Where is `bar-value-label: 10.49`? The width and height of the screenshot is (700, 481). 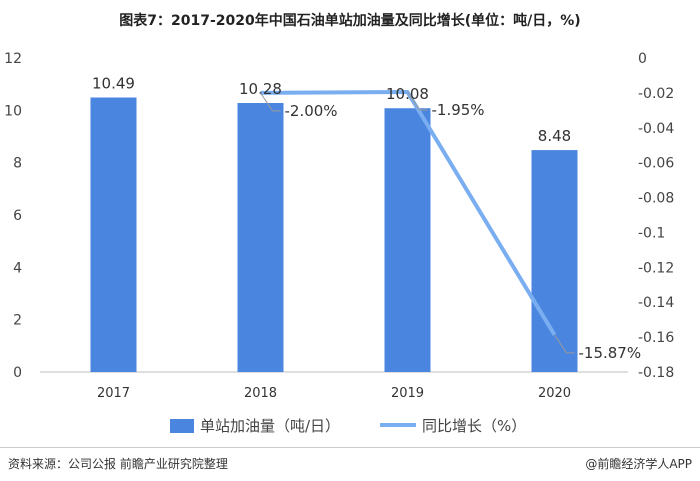 bar-value-label: 10.49 is located at coordinates (113, 84).